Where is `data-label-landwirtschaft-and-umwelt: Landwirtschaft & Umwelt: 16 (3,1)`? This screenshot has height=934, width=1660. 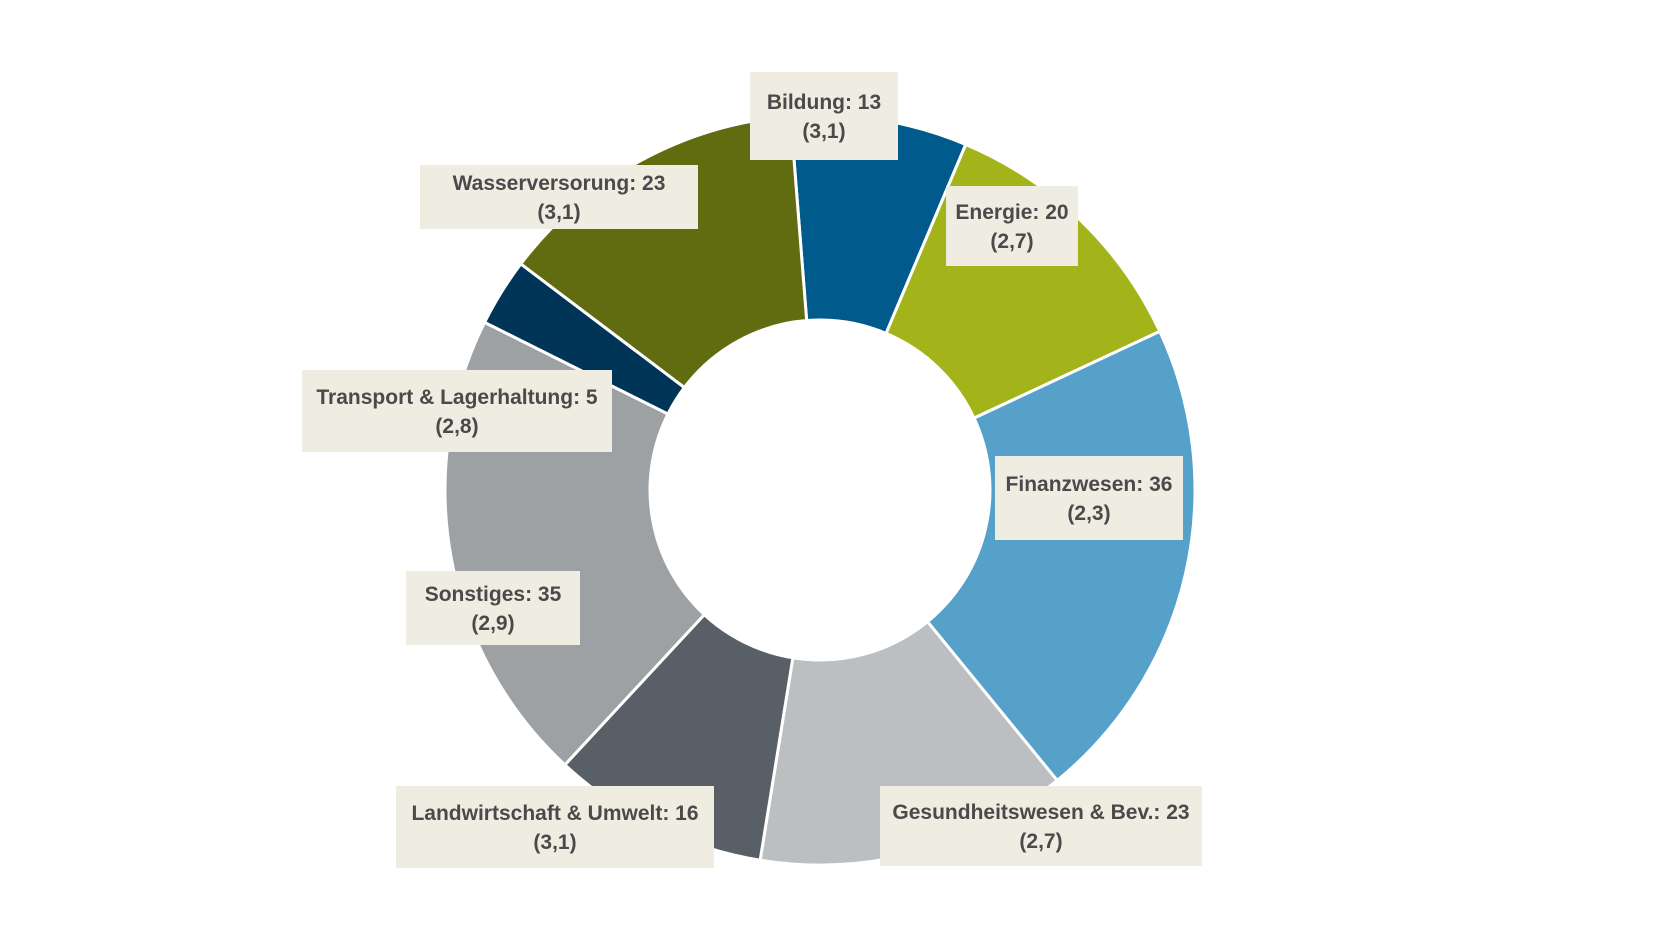
data-label-landwirtschaft-and-umwelt: Landwirtschaft & Umwelt: 16 (3,1) is located at coordinates (555, 827).